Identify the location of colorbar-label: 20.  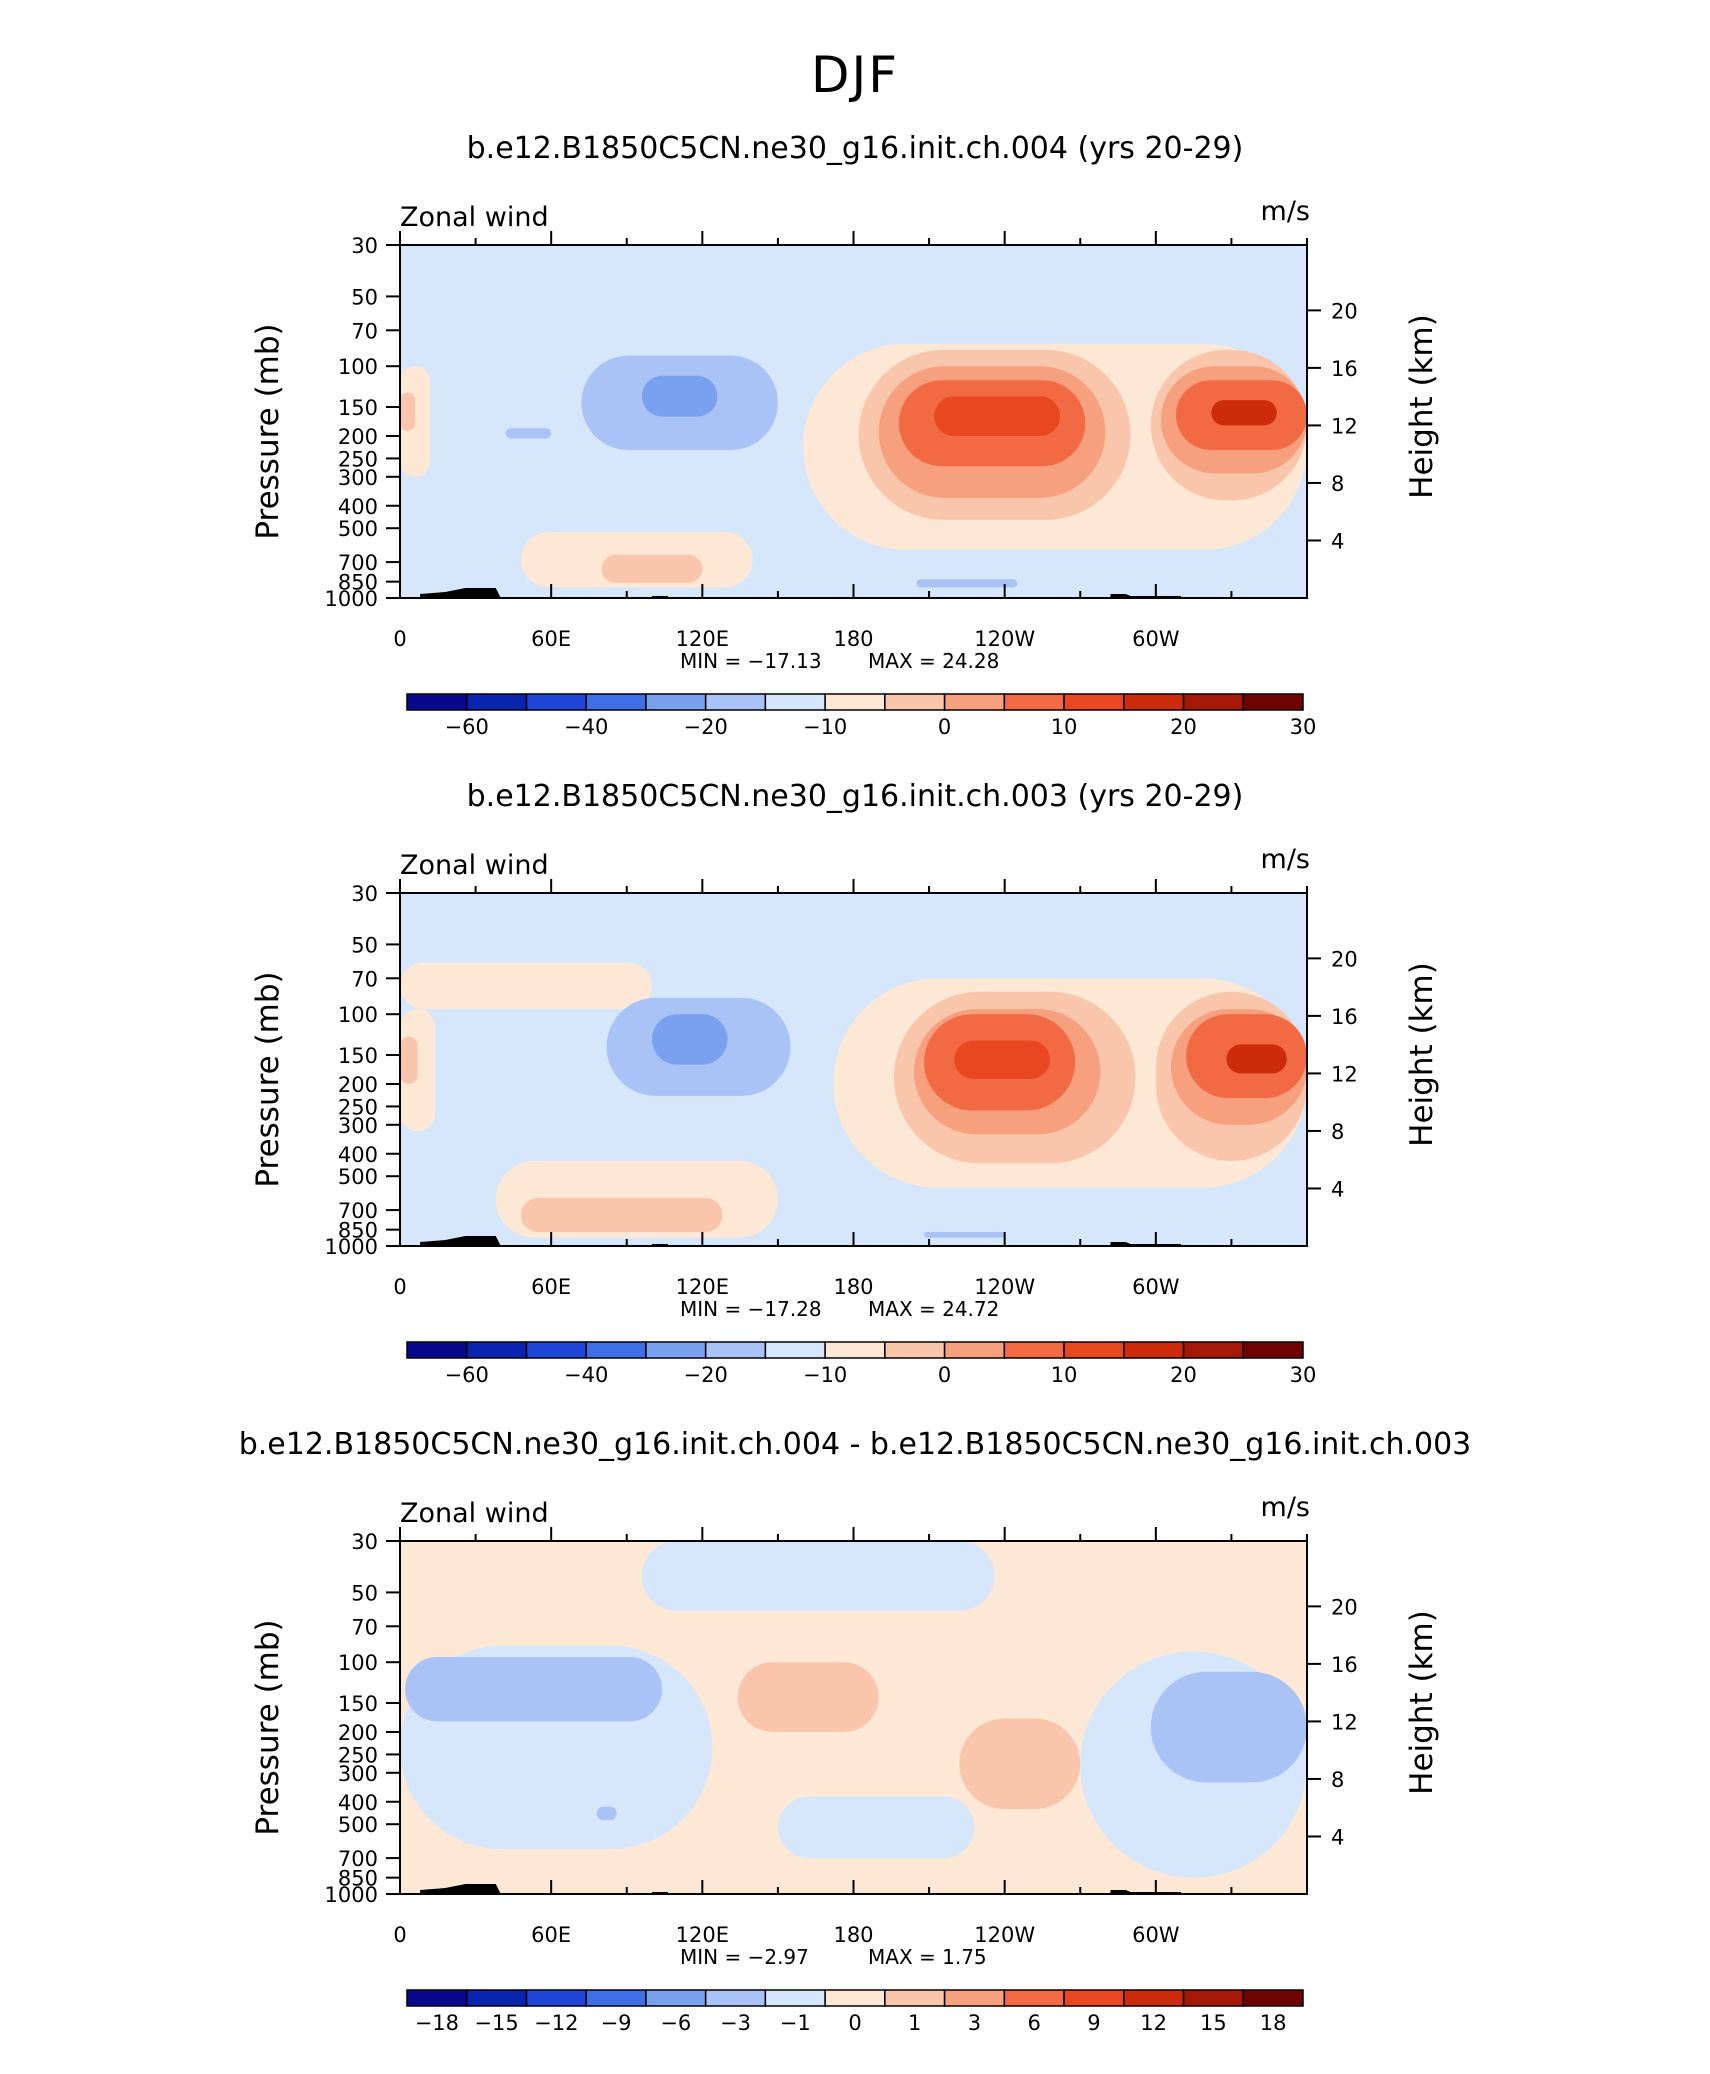
(1183, 727).